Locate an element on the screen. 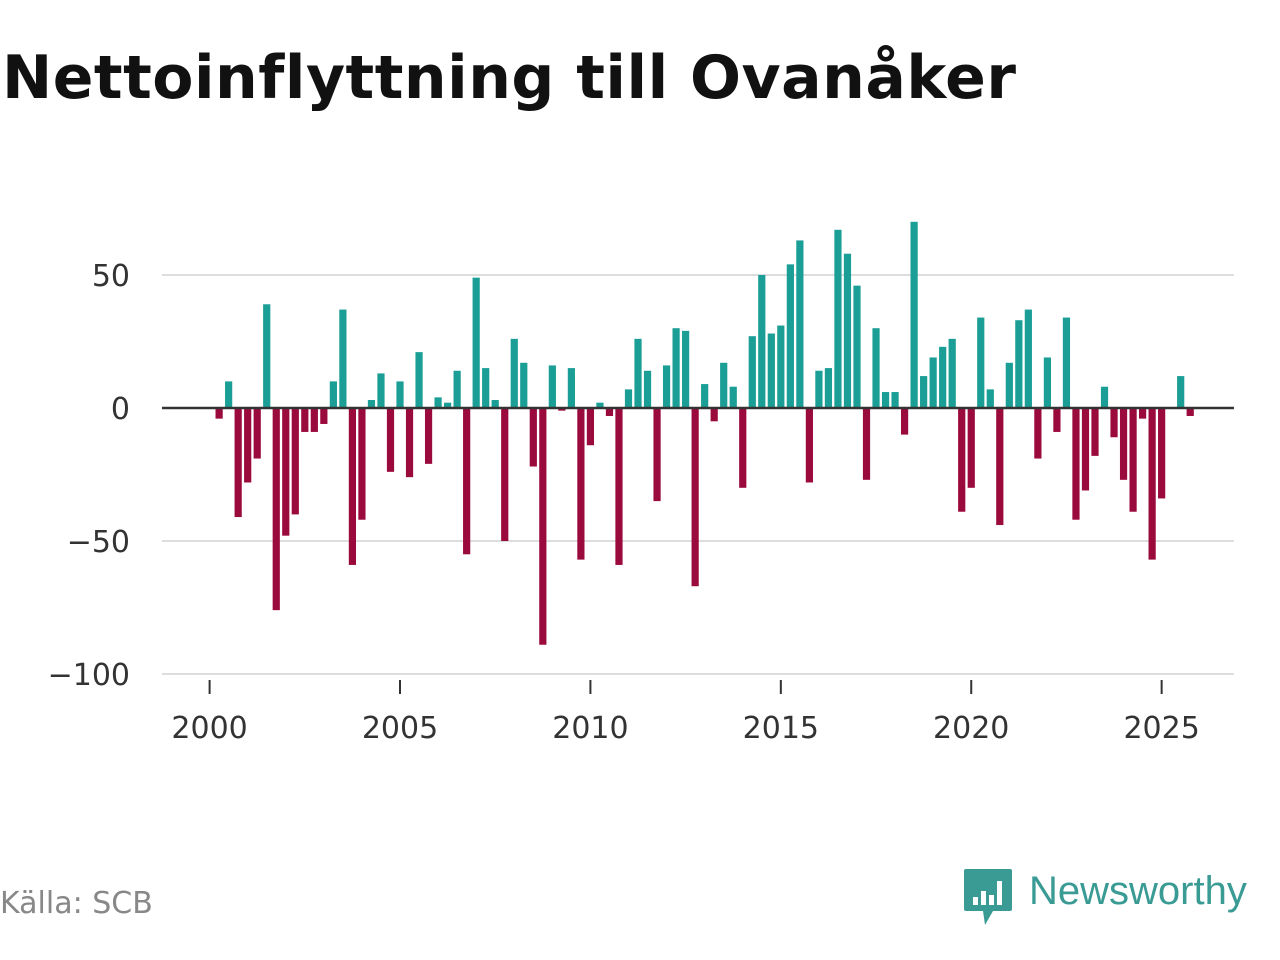 This screenshot has width=1280, height=960. brand-logo: Newsworthy is located at coordinates (1105, 897).